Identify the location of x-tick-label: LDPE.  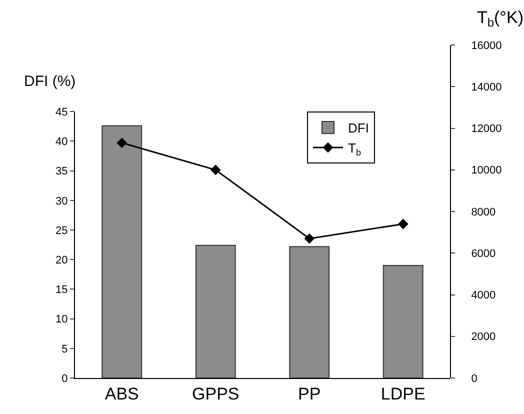
(403, 394).